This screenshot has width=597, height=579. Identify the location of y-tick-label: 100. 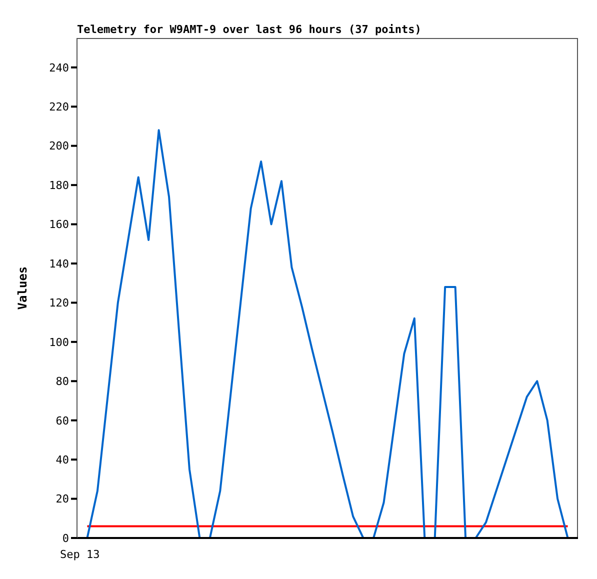
(59, 342).